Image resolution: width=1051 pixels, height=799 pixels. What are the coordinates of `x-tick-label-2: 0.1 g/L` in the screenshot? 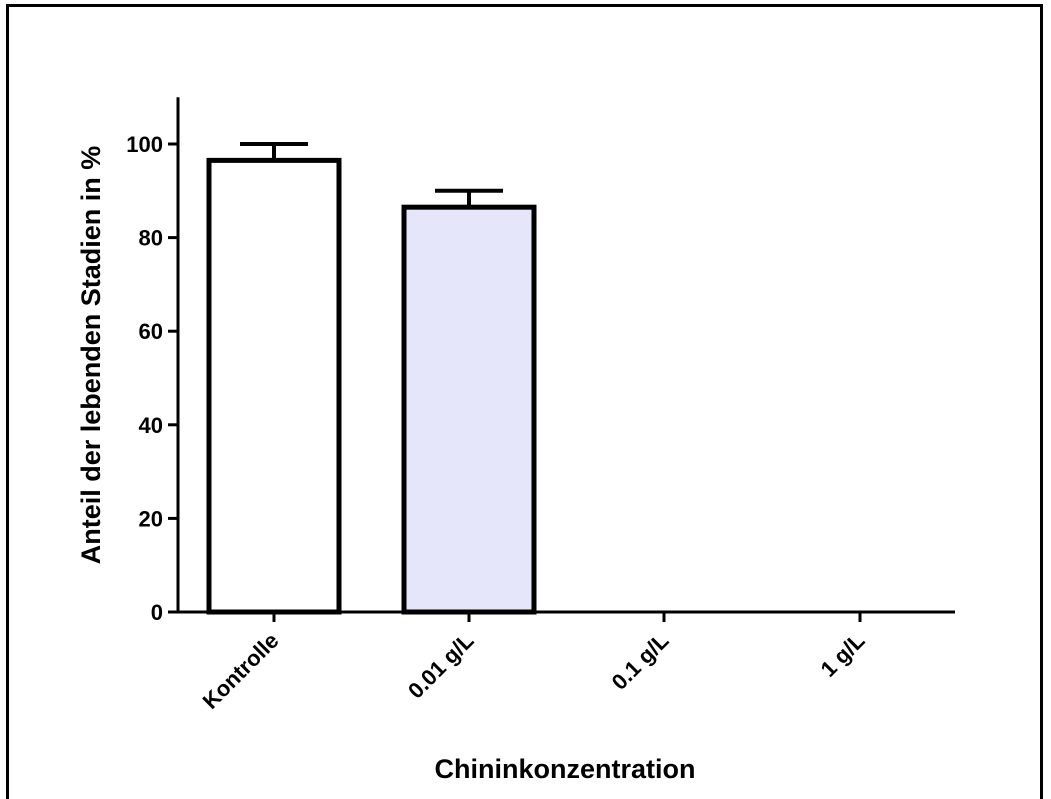 It's located at (640, 661).